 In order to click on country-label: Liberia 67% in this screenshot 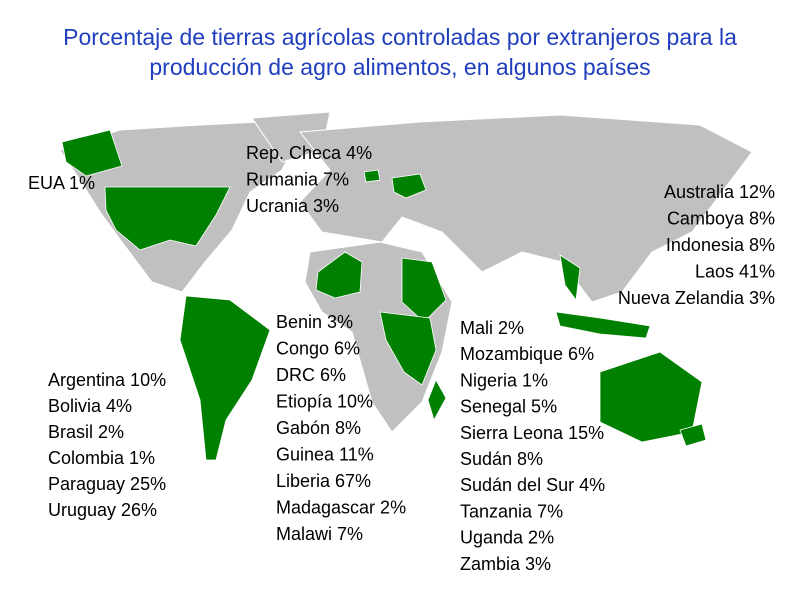, I will do `click(323, 481)`.